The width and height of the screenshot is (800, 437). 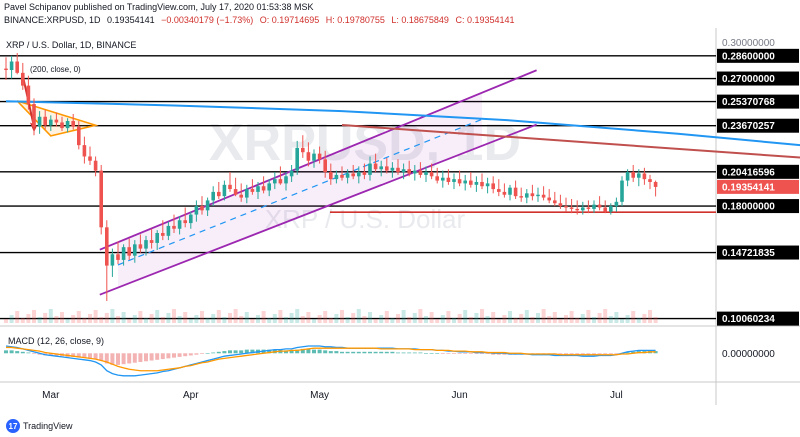 What do you see at coordinates (748, 79) in the screenshot?
I see `price-axis-label: 0.27000000` at bounding box center [748, 79].